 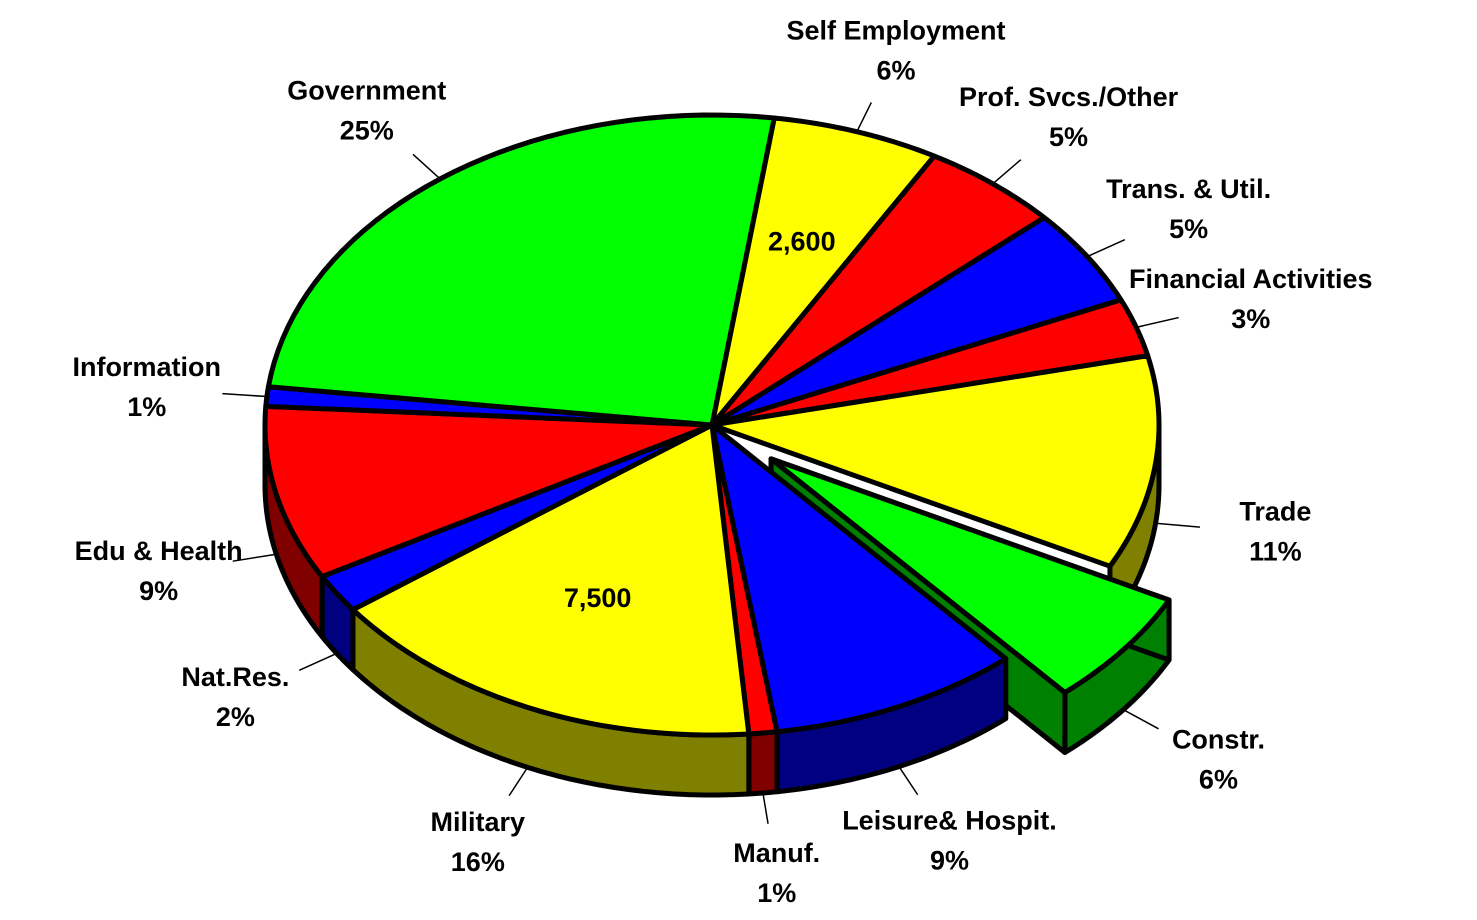 I want to click on category-label: Self Employment, so click(x=895, y=31).